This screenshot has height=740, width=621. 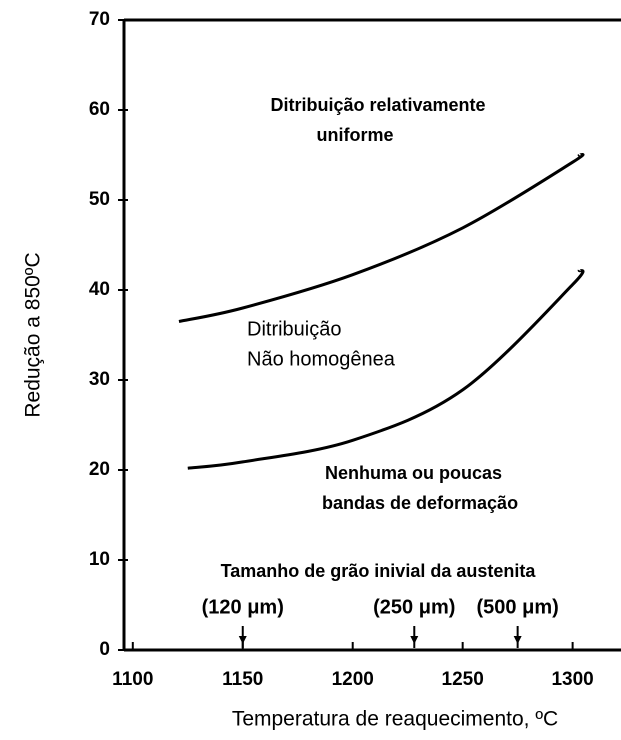 I want to click on marker-label: (500 μm), so click(x=518, y=607).